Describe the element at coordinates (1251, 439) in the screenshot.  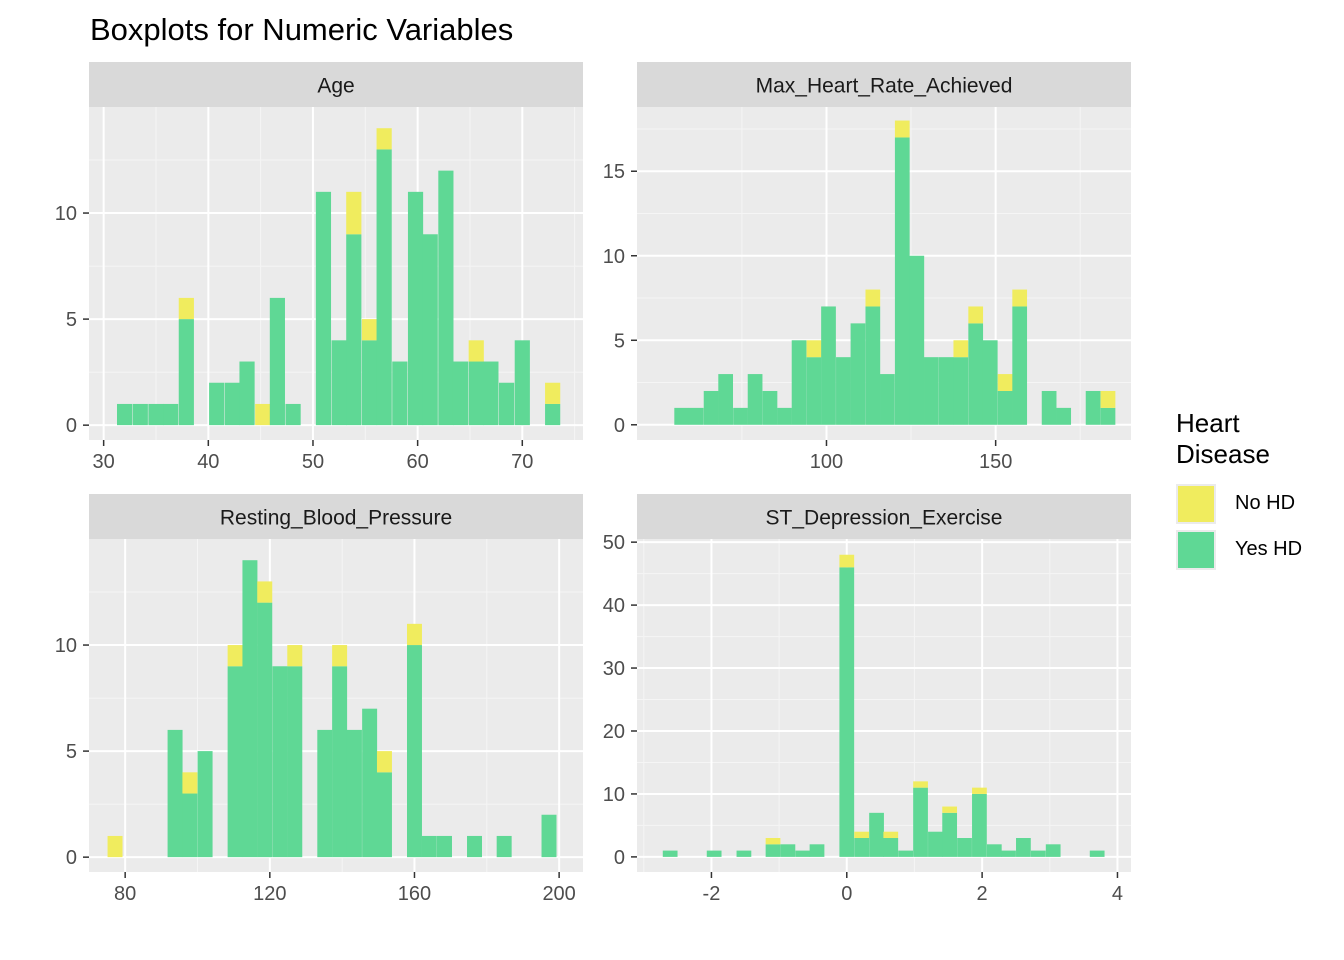
I see `legend-title: Heart Disease` at that location.